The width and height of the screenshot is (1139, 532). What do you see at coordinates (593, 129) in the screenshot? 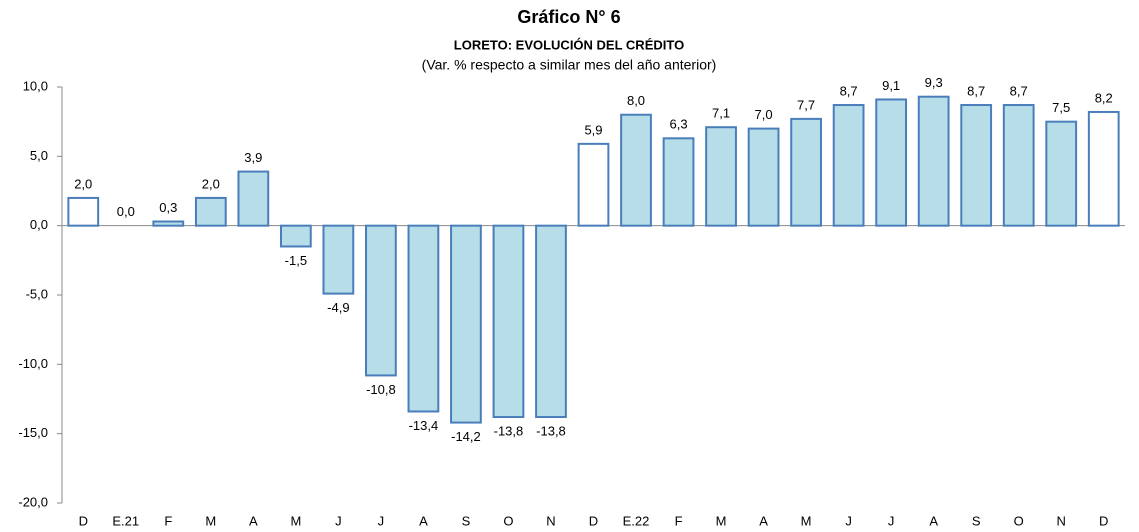
I see `value-label: 5,9` at bounding box center [593, 129].